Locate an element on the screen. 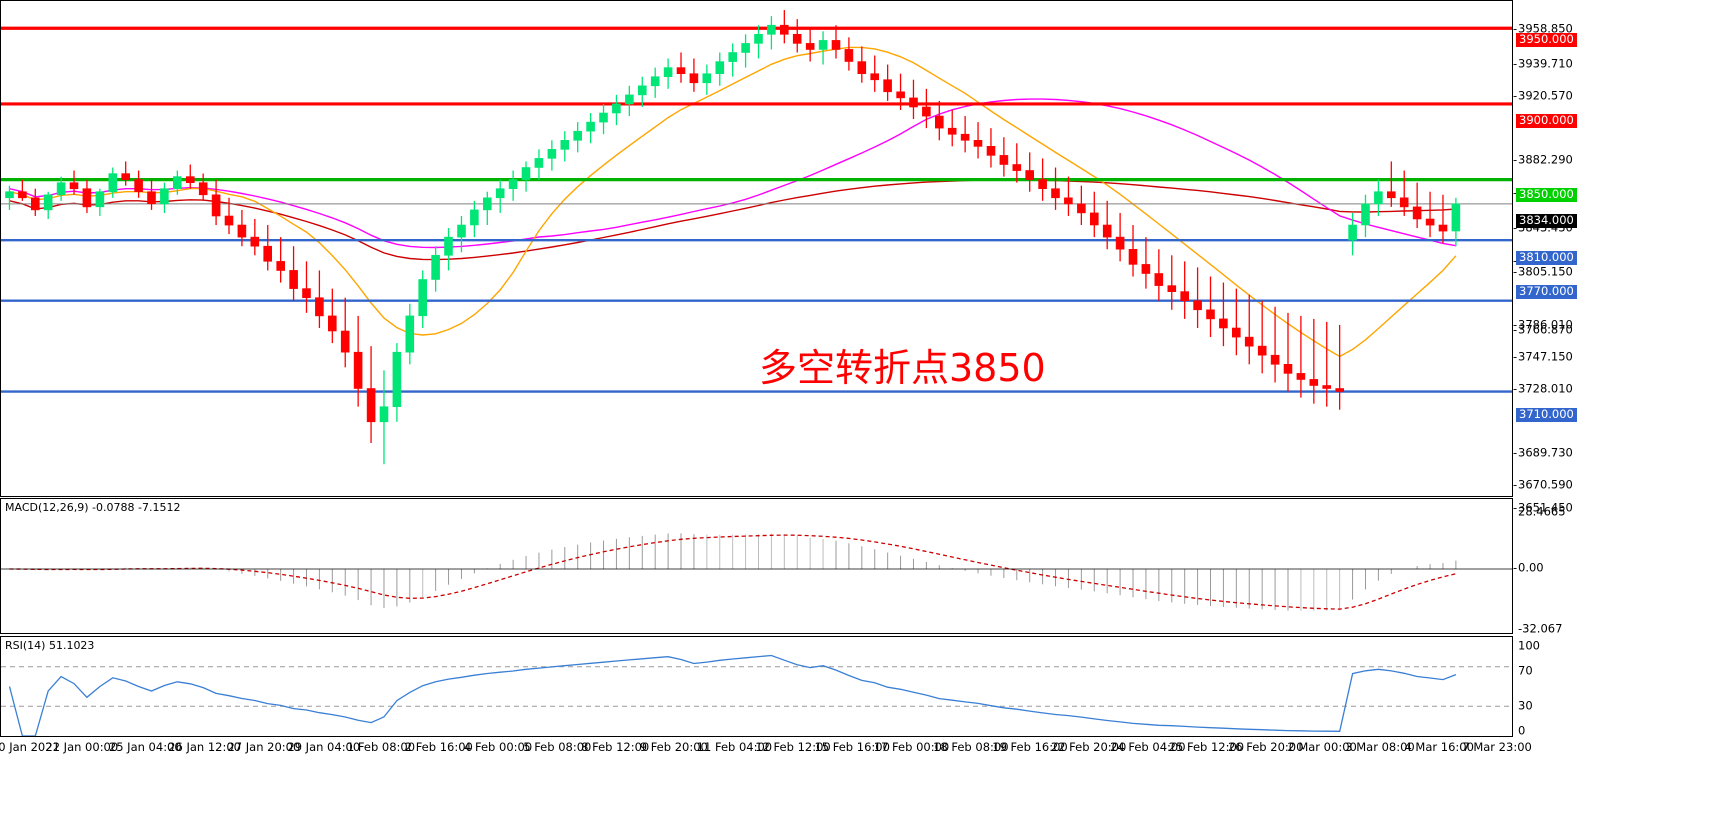 The height and width of the screenshot is (839, 1725). price-tick: -3766.870 is located at coordinates (1543, 329).